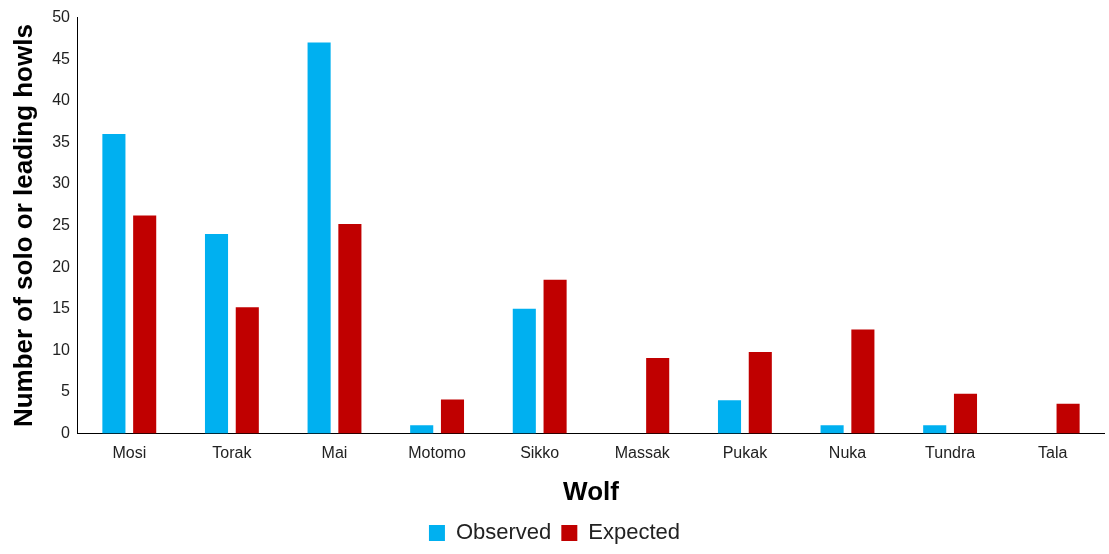 The height and width of the screenshot is (554, 1109). Describe the element at coordinates (61, 17) in the screenshot. I see `y-tick-label: 50` at that location.